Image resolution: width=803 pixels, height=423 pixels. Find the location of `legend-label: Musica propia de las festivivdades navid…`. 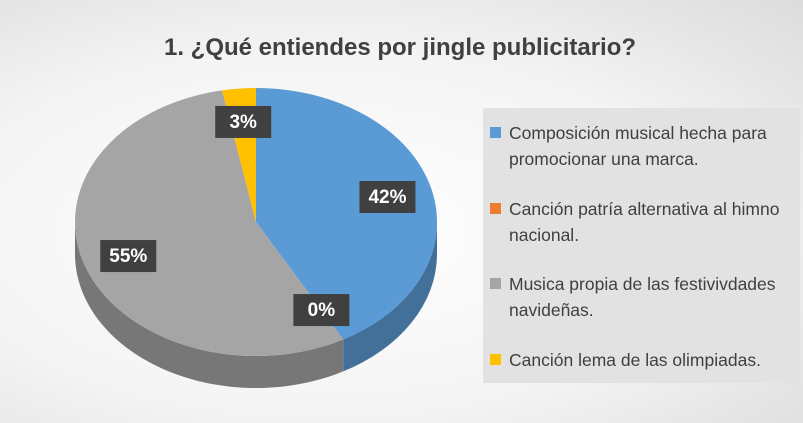

legend-label: Musica propia de las festivivdades navid… is located at coordinates (642, 297).